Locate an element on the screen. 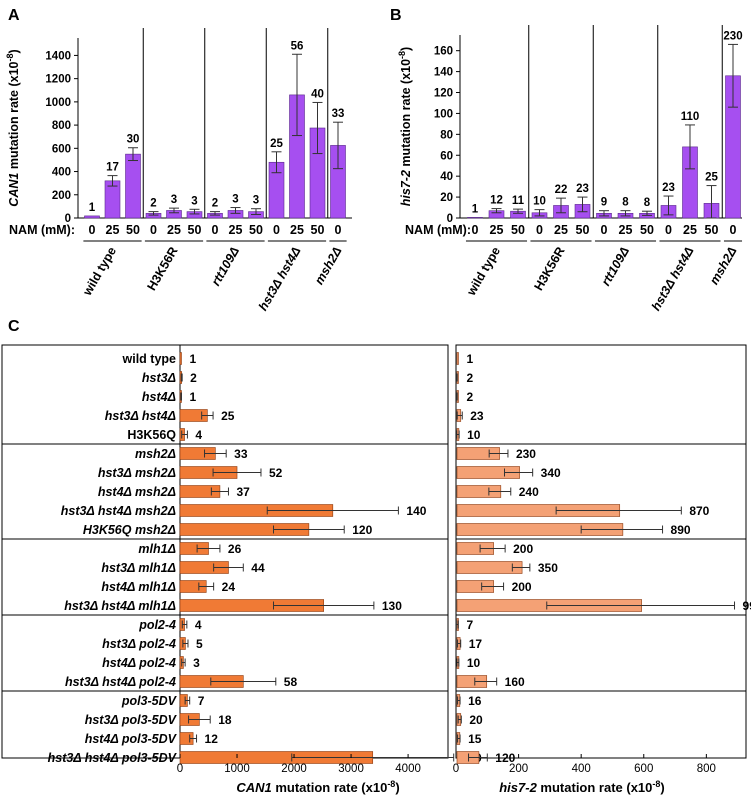 This screenshot has width=751, height=800. y-axis-label: his7-2 mutation rate (x10-8) is located at coordinates (405, 126).